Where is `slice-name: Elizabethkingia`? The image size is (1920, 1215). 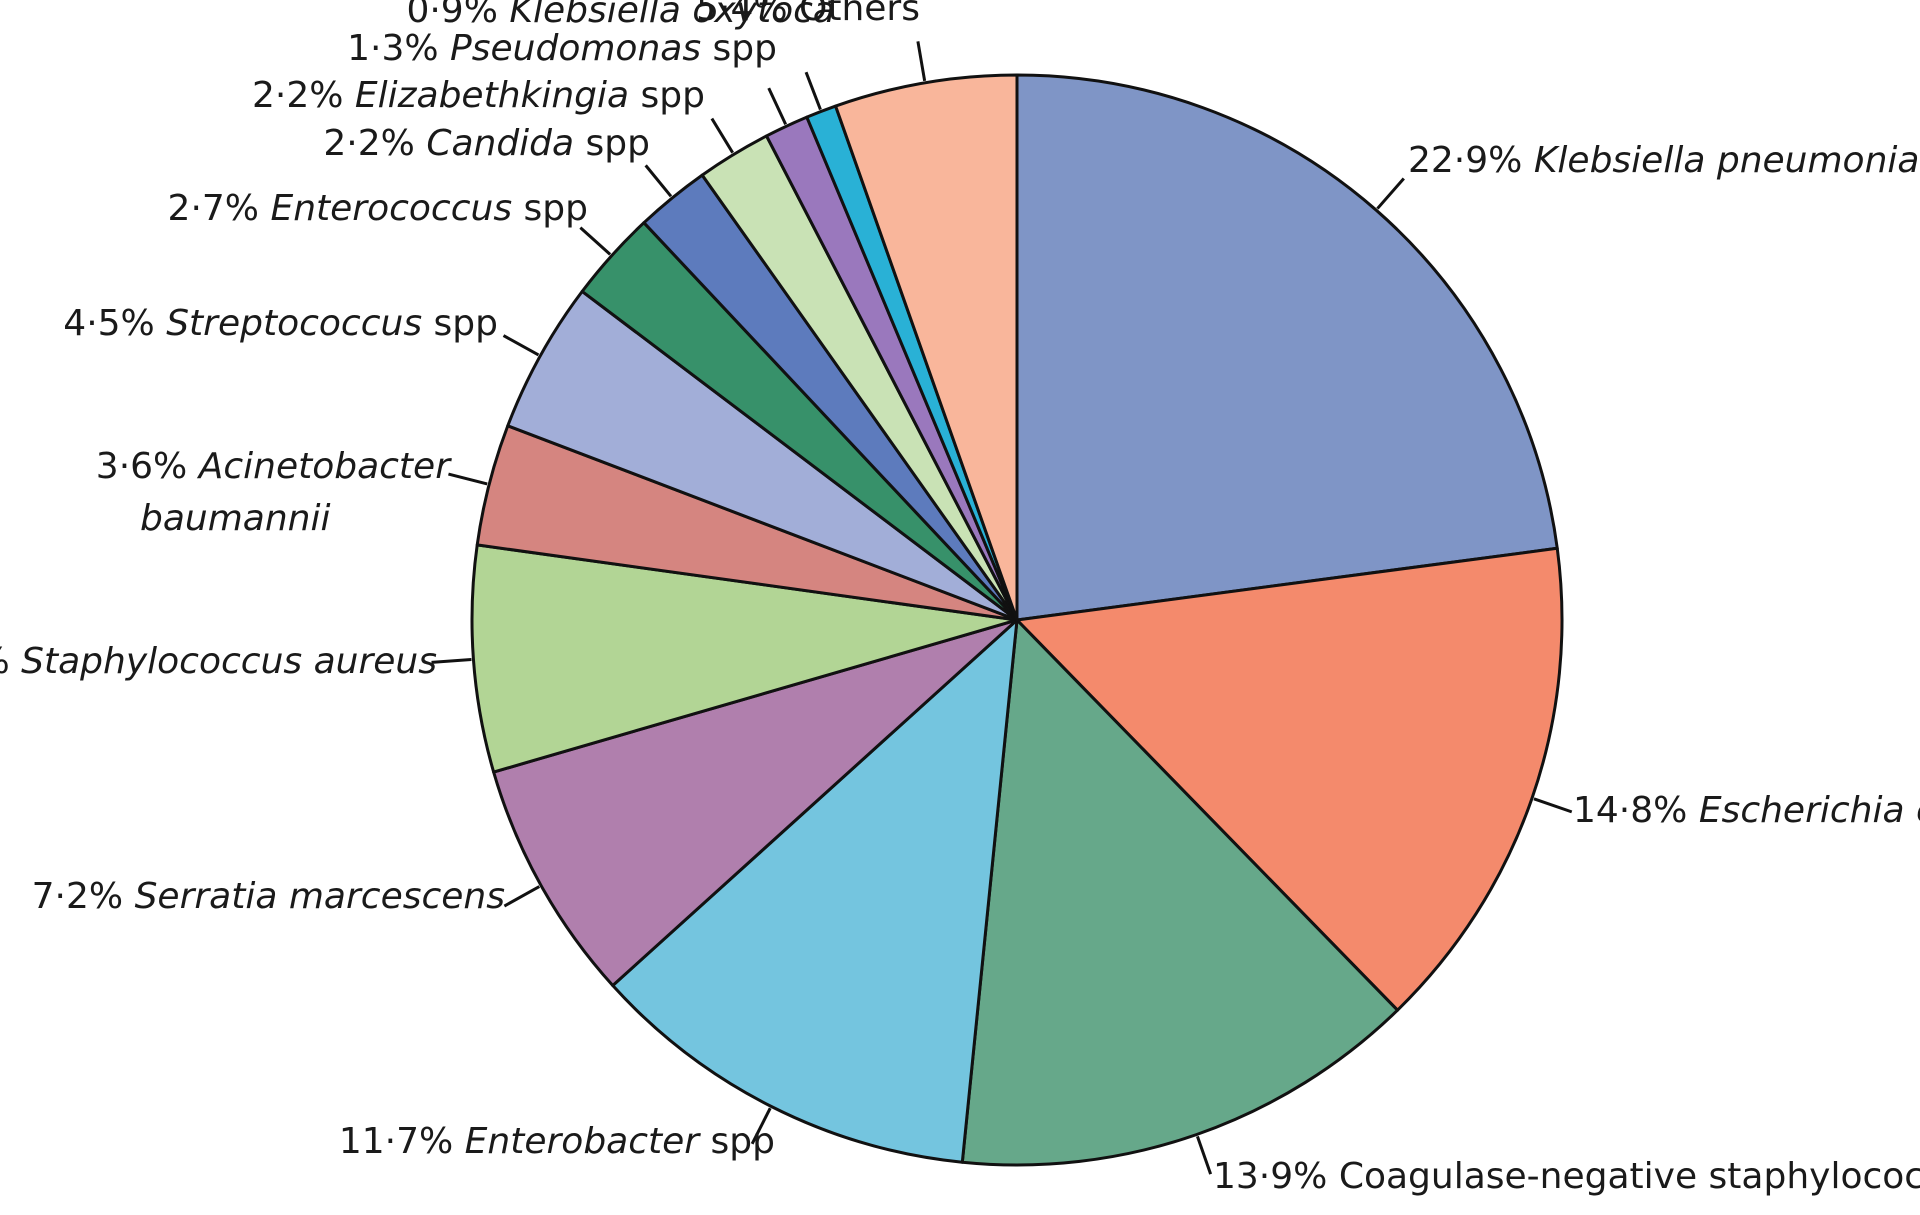
slice-name: Elizabethkingia is located at coordinates (492, 95).